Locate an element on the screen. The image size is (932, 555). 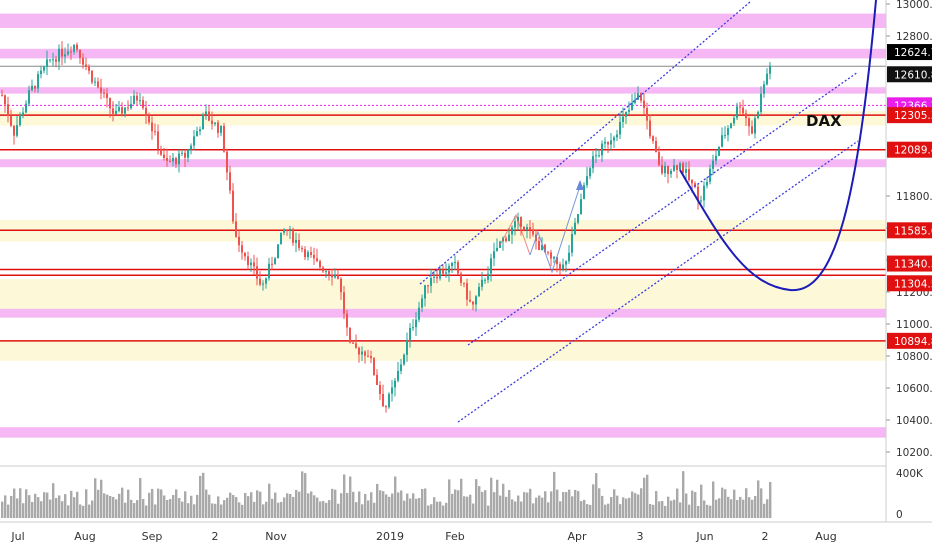
time-tick-label: Feb is located at coordinates (454, 536).